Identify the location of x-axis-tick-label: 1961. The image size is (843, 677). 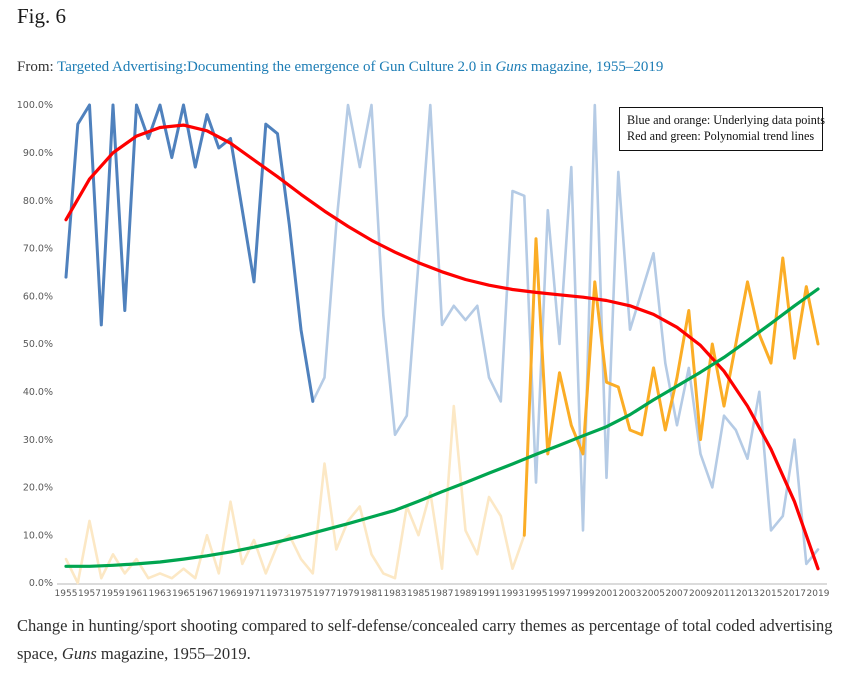
(136, 594).